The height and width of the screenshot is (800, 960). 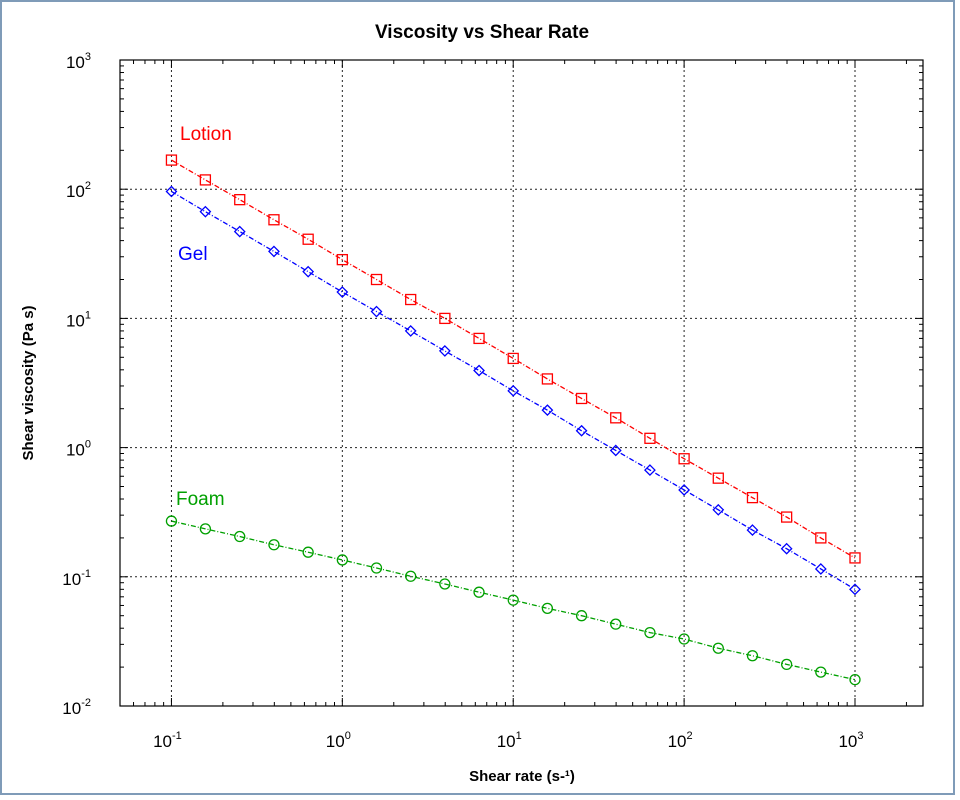 What do you see at coordinates (193, 254) in the screenshot?
I see `gel-series-label: Gel` at bounding box center [193, 254].